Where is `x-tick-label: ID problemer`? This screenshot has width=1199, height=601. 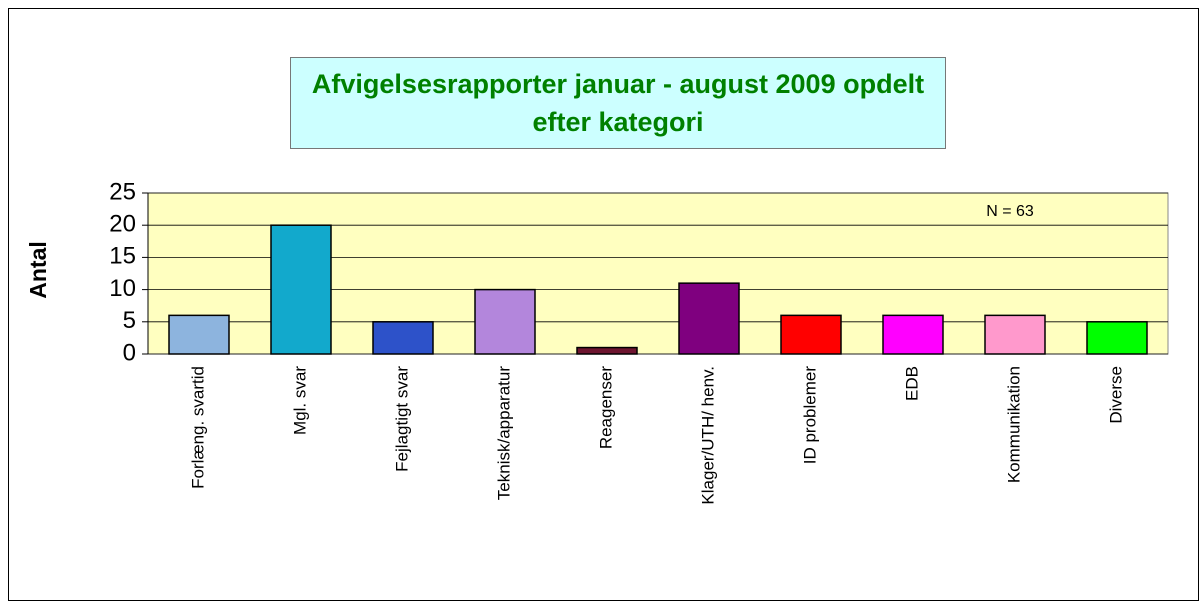 x-tick-label: ID problemer is located at coordinates (809, 415).